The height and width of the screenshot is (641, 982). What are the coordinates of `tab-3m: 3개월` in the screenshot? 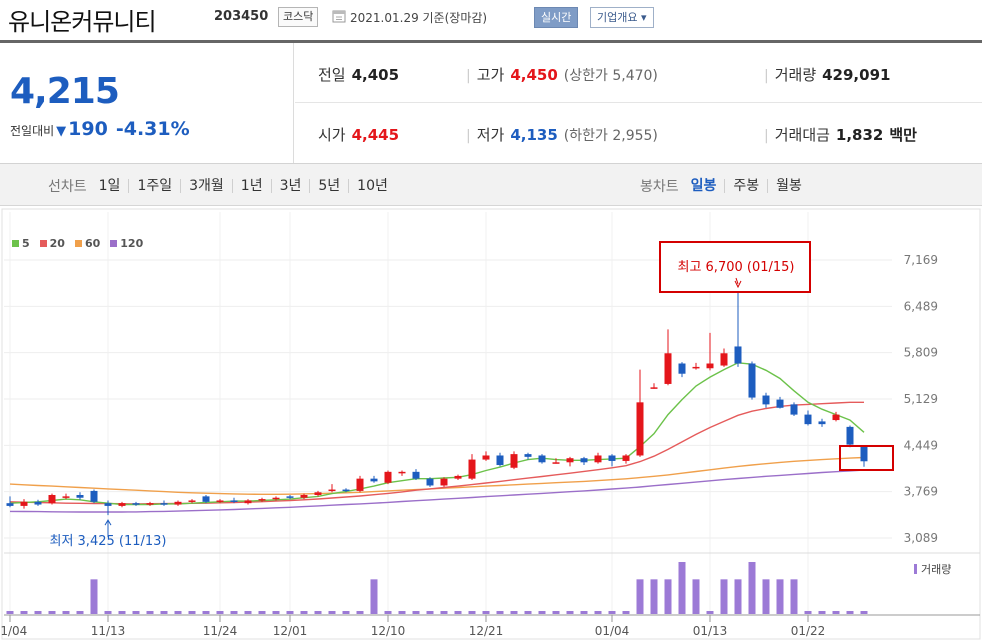 It's located at (206, 186).